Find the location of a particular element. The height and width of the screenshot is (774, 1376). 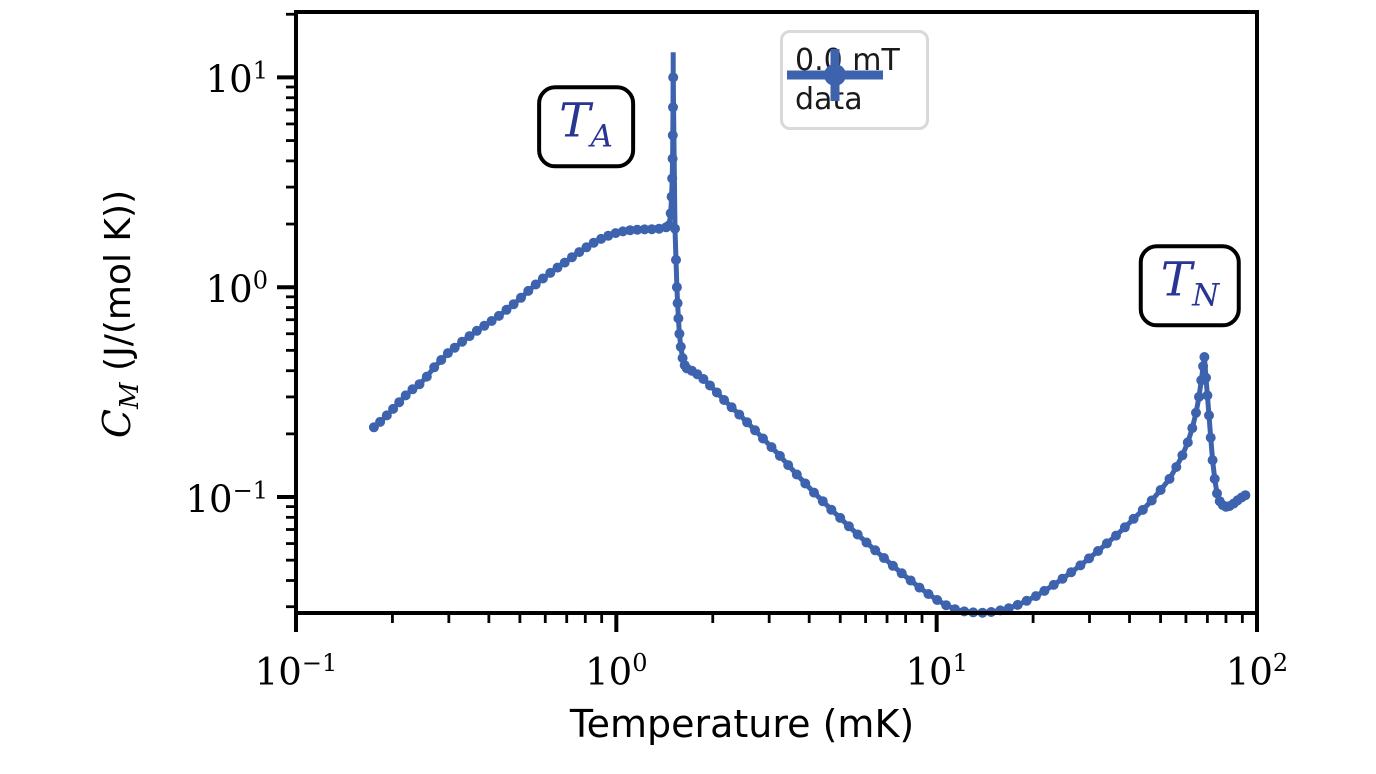

legend-label-line2: data is located at coordinates (829, 99).